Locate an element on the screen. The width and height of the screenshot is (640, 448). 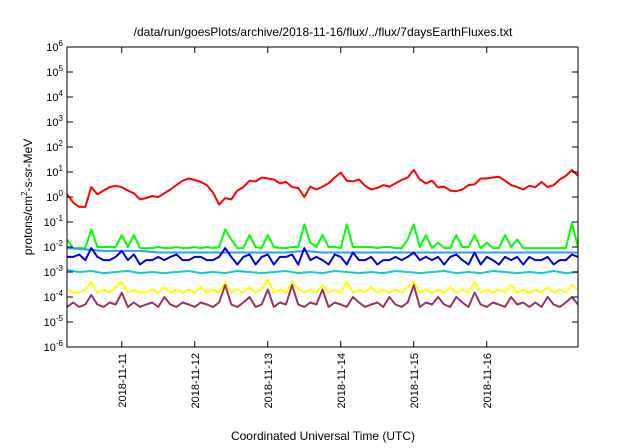
y-tick-label-exponent: 3 is located at coordinates (61, 118).